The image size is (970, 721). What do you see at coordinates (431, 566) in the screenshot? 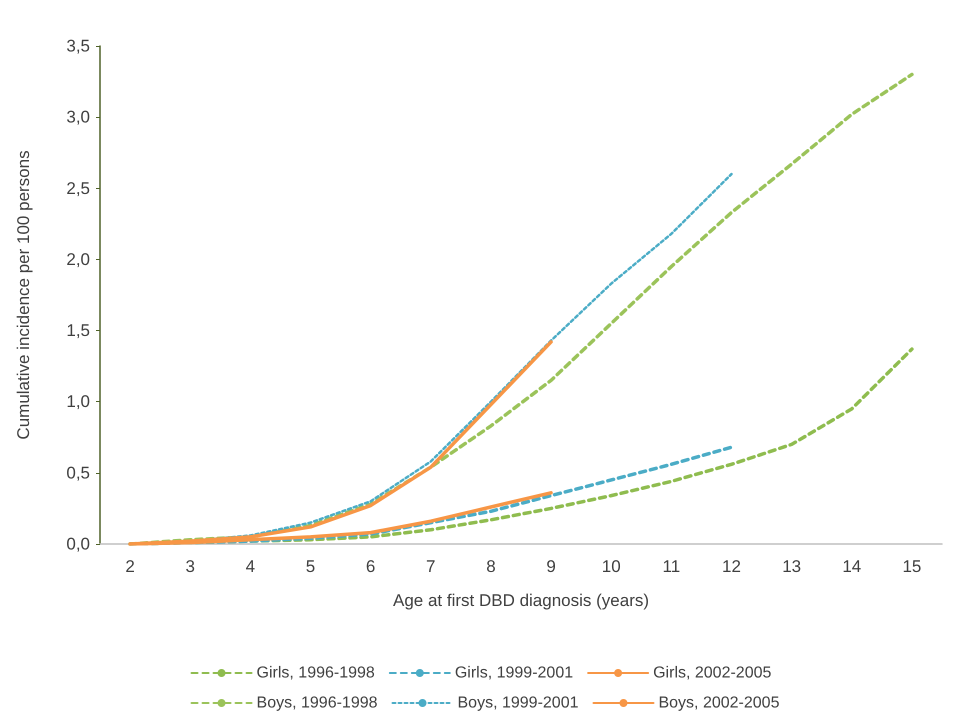
I see `x-tick-label: 7` at bounding box center [431, 566].